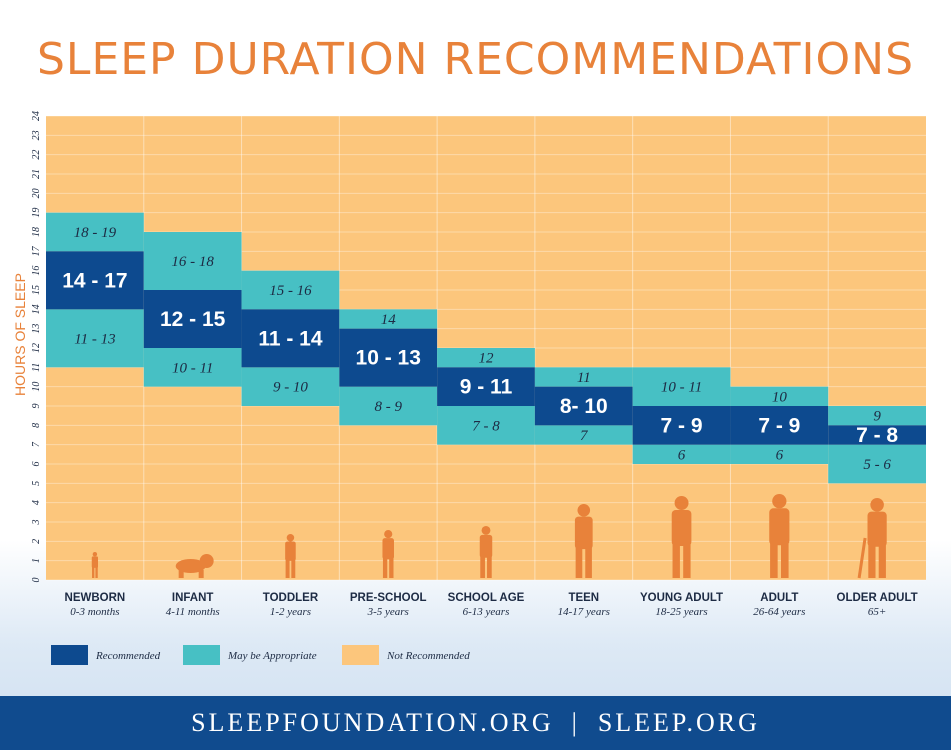  I want to click on school-age-may-be-appropriate-high-bar, so click(486, 358).